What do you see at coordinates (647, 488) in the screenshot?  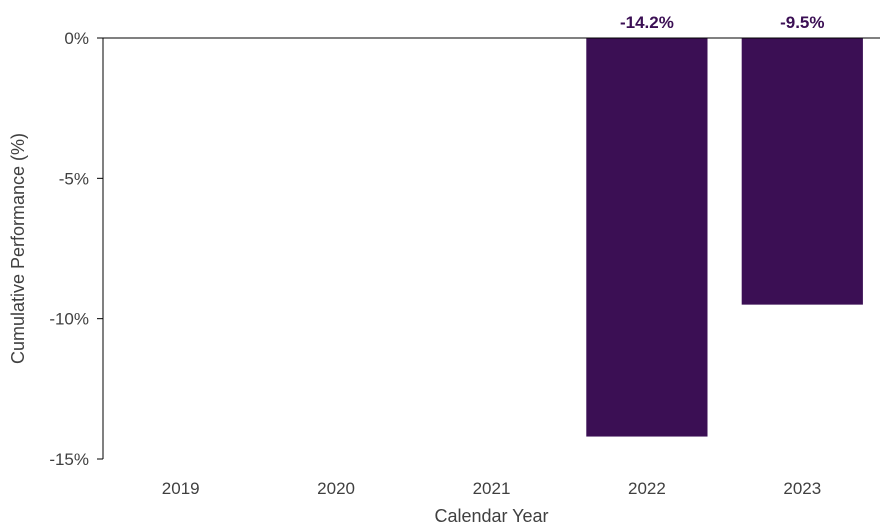 I see `x-tick-label: 2022` at bounding box center [647, 488].